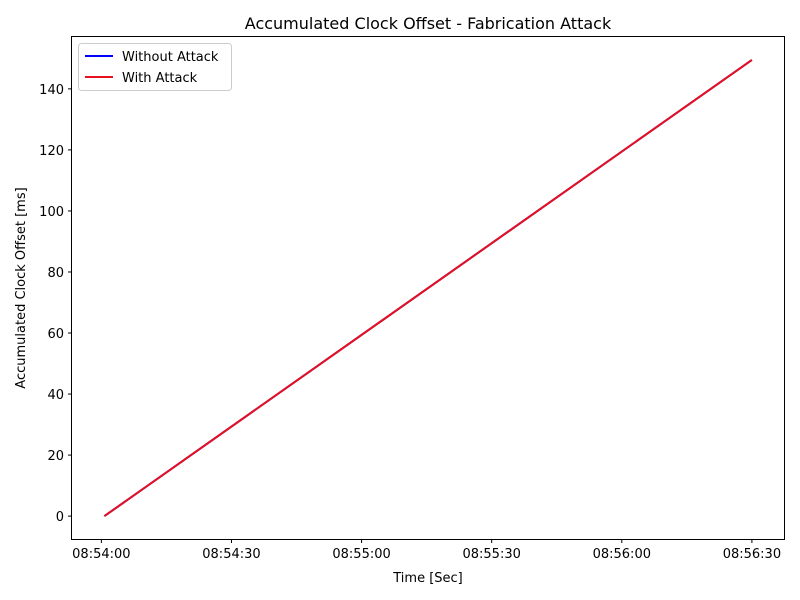  I want to click on y-tick-label: 140, so click(51, 90).